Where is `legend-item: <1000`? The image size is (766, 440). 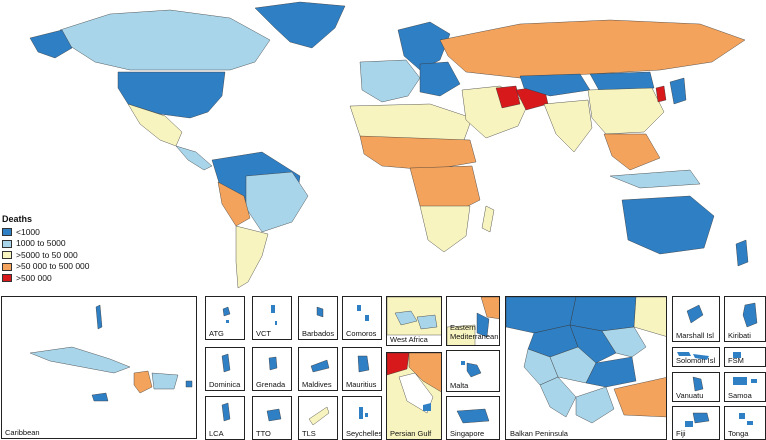
legend-item: <1000 is located at coordinates (46, 233).